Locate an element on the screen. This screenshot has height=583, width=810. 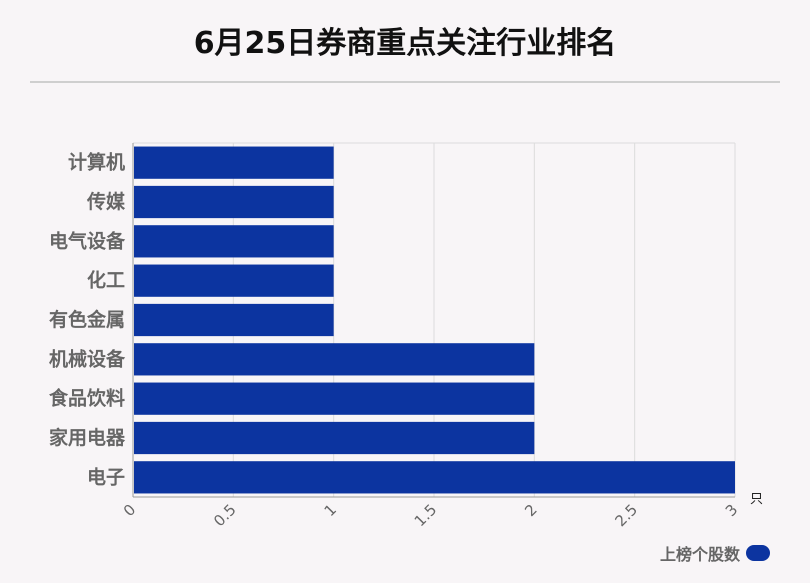
chart-title: 6月25日券商重点关注行业排名 is located at coordinates (405, 43).